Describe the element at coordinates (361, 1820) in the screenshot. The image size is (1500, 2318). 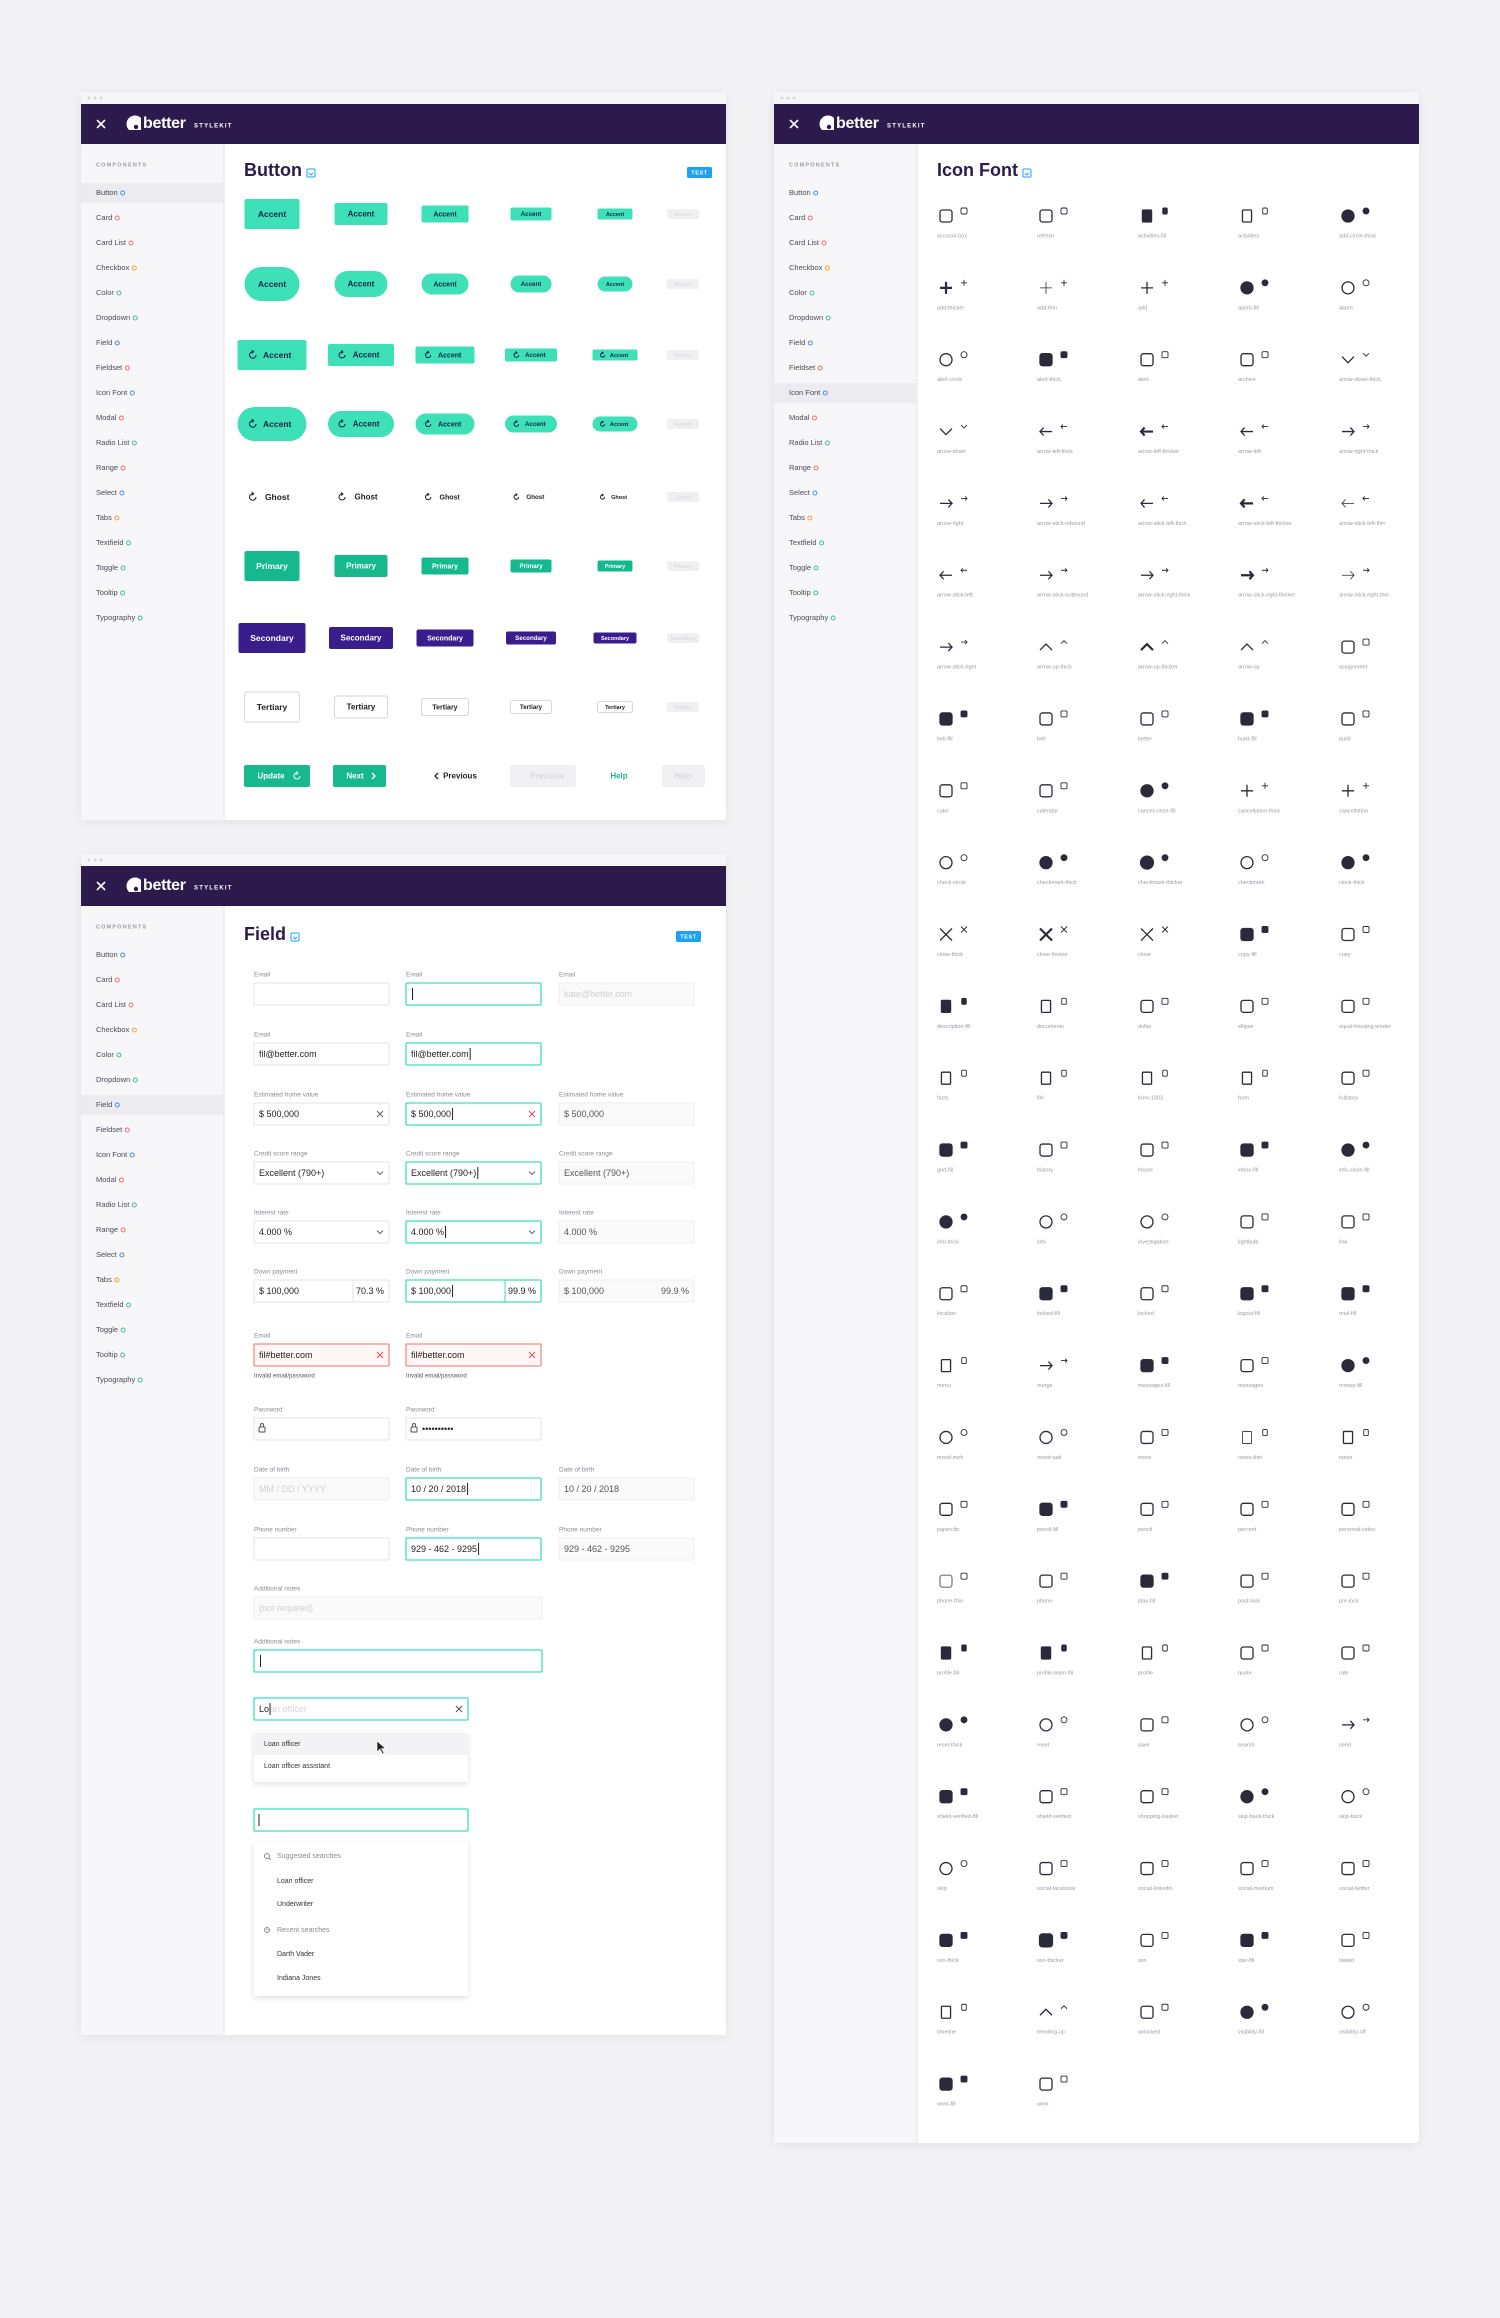
I see `search-input` at that location.